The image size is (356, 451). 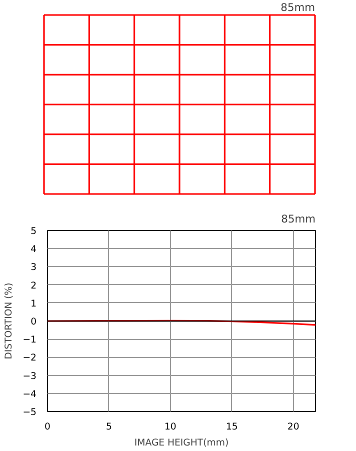 What do you see at coordinates (298, 219) in the screenshot?
I see `chart-title: 85mm` at bounding box center [298, 219].